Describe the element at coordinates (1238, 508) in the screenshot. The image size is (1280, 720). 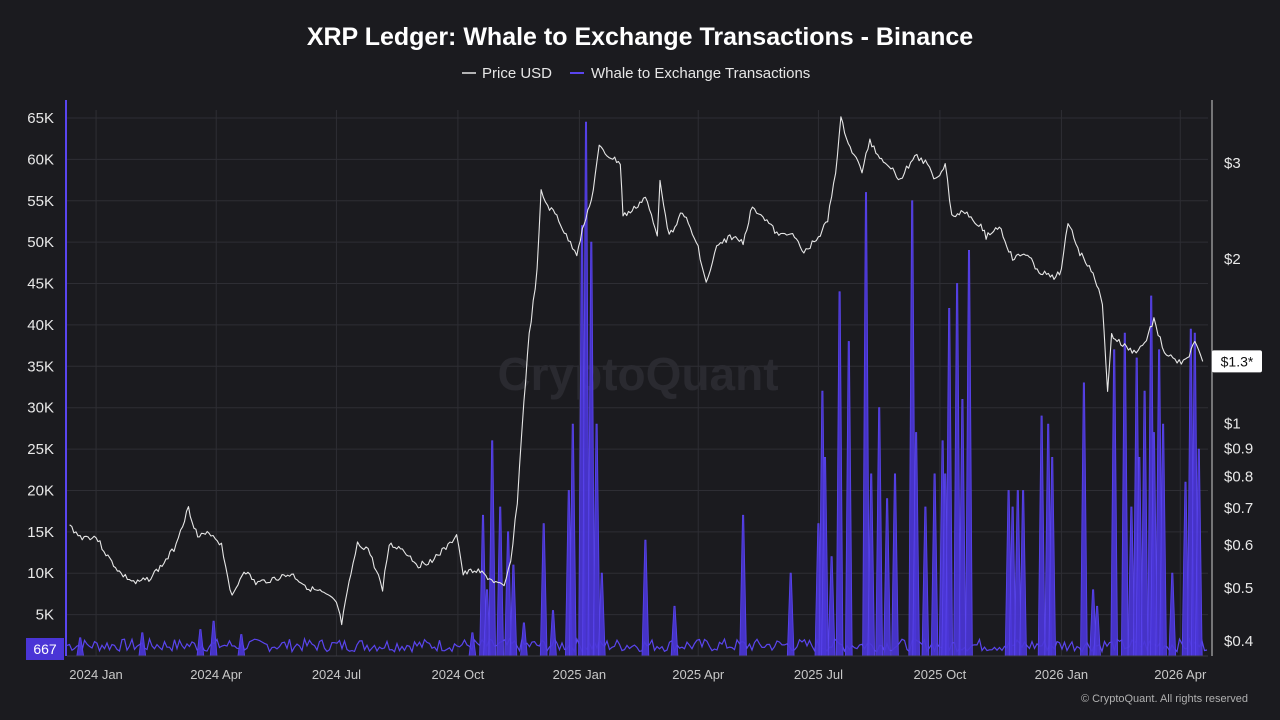
I see `right-tick-label: $0.7` at that location.